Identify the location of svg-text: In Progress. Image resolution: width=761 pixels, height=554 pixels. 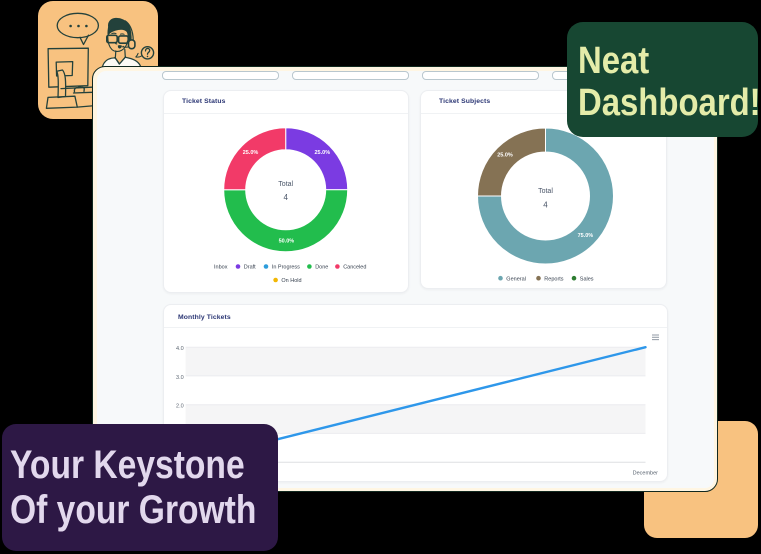
(286, 268).